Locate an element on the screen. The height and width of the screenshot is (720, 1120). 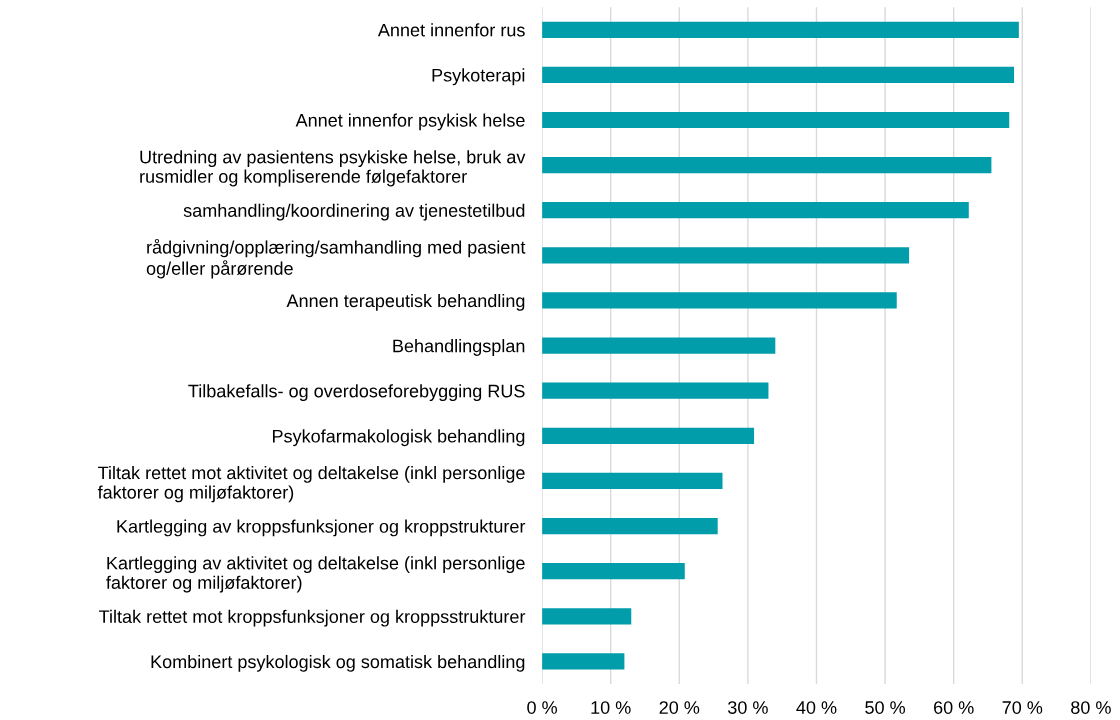
y-tick-label: Utredning av pasientens psykiske helse, bruk av rusmidler og kompliserende følgefaktorer is located at coordinates (333, 168).